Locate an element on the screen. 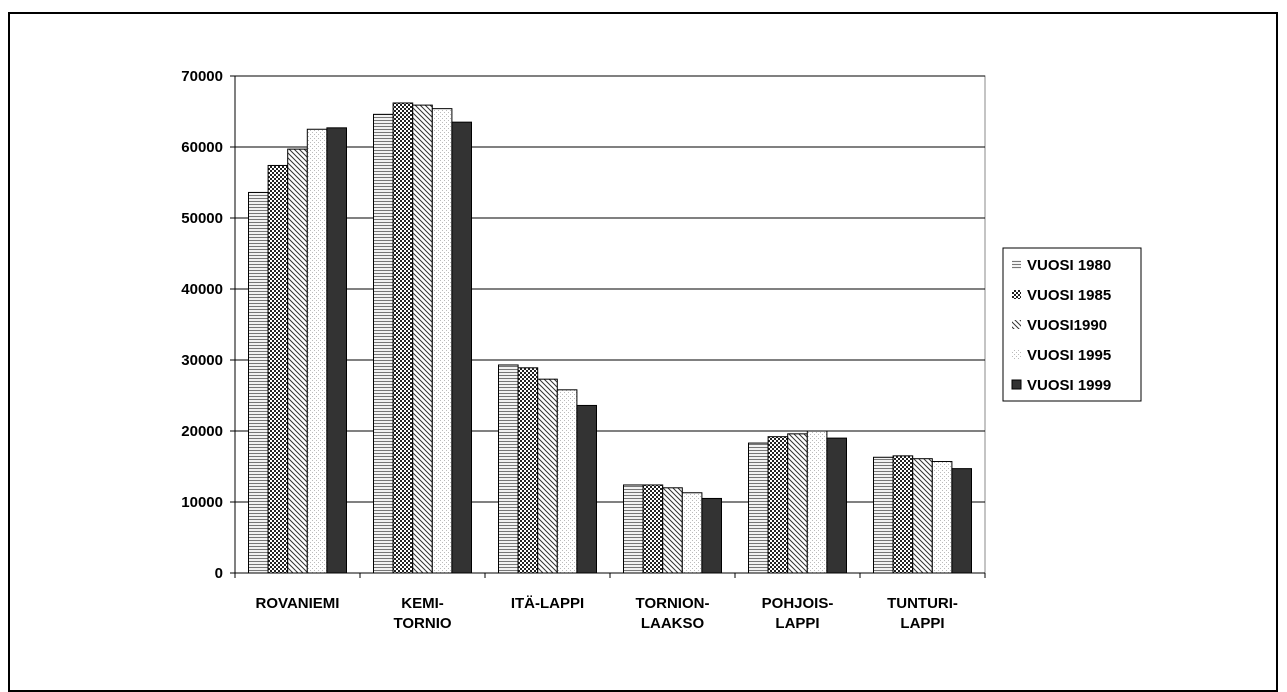  legend-label: VUOSI 1995 is located at coordinates (1069, 355).